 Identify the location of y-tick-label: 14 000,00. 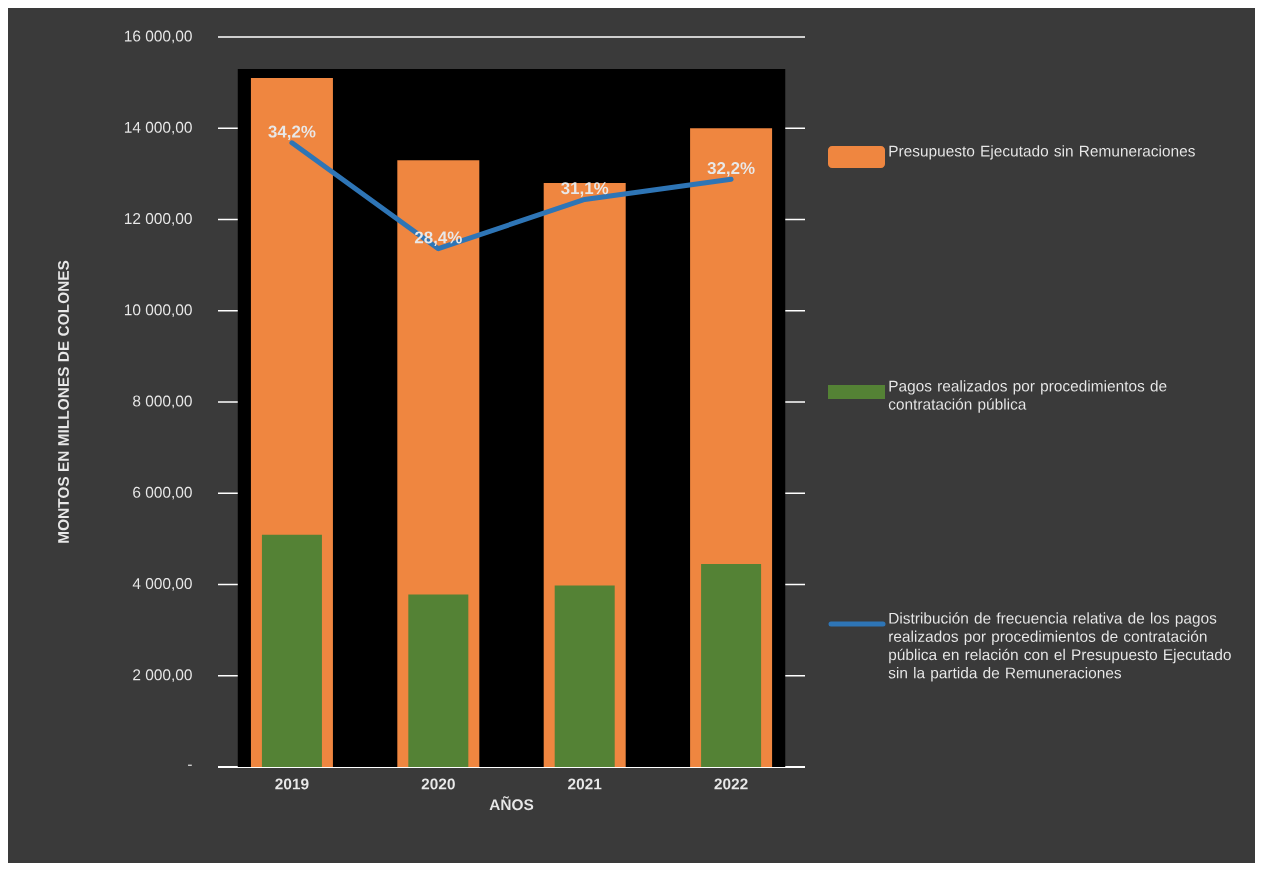
(158, 128).